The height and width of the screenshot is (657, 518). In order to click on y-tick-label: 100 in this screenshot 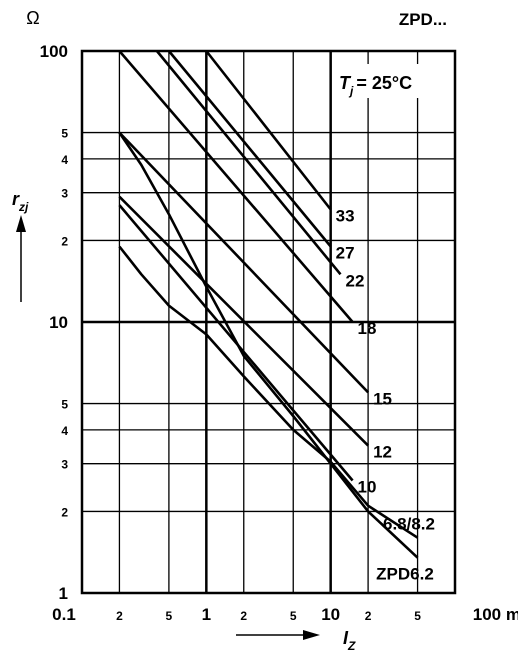, I will do `click(54, 51)`.